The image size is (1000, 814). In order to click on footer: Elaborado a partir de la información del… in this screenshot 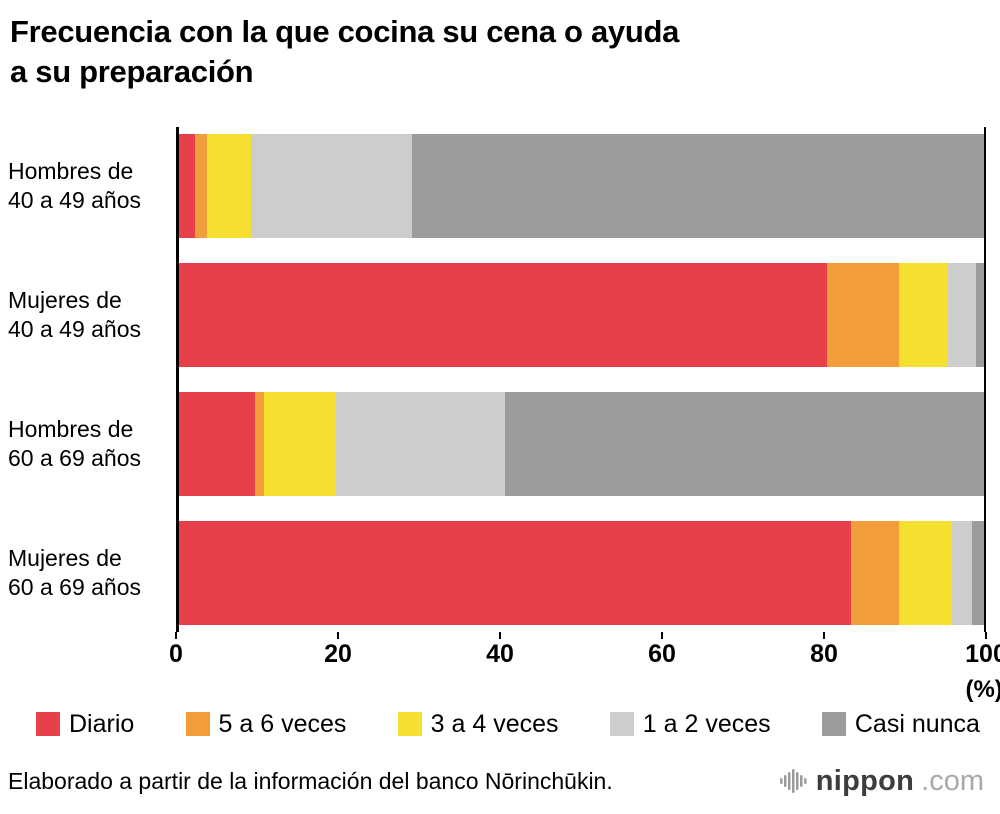, I will do `click(497, 781)`.